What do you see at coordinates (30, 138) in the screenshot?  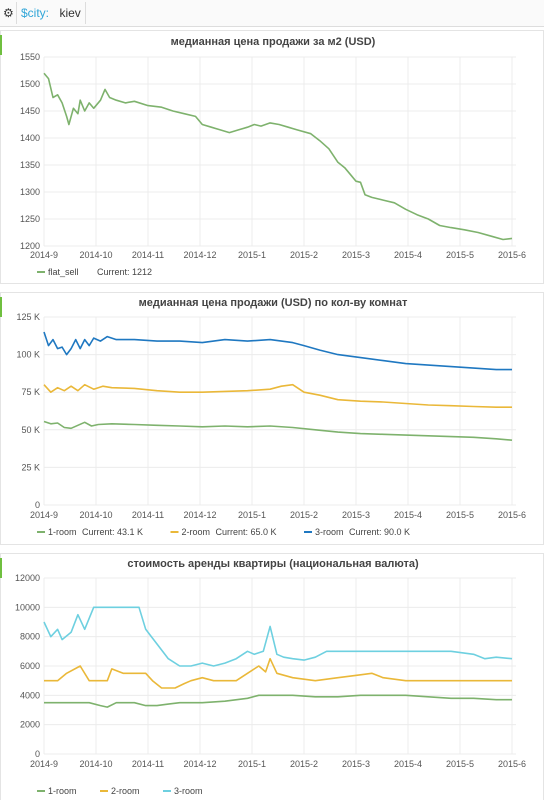 I see `y-tick-label: 1400` at bounding box center [30, 138].